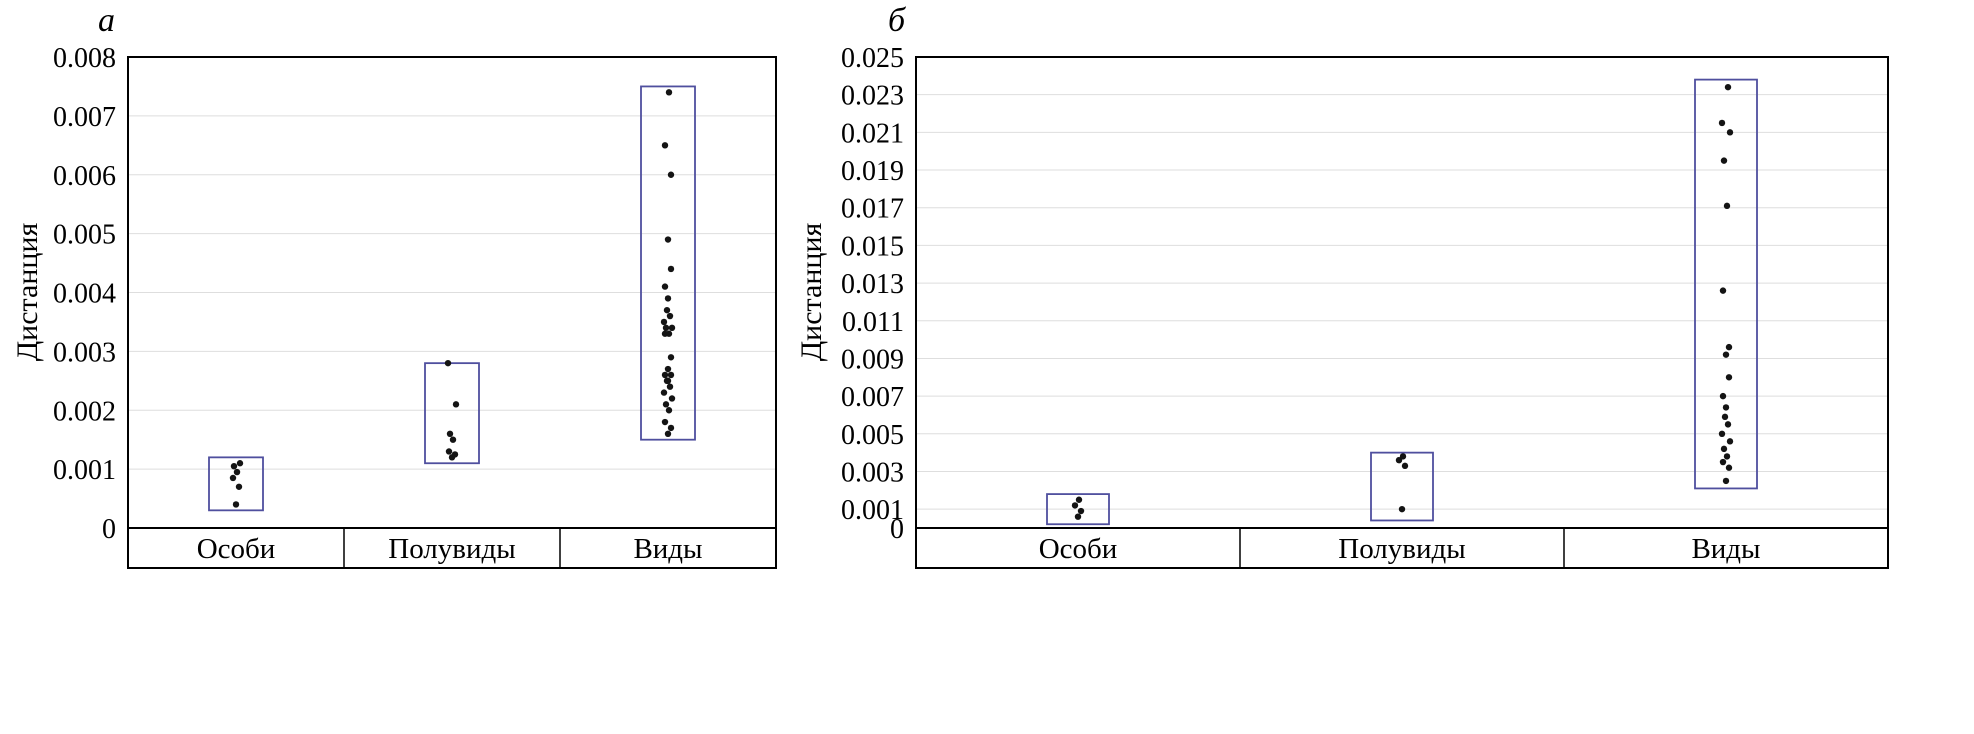  I want to click on panel-a-y-axis-title: Дистанция, so click(27, 292).